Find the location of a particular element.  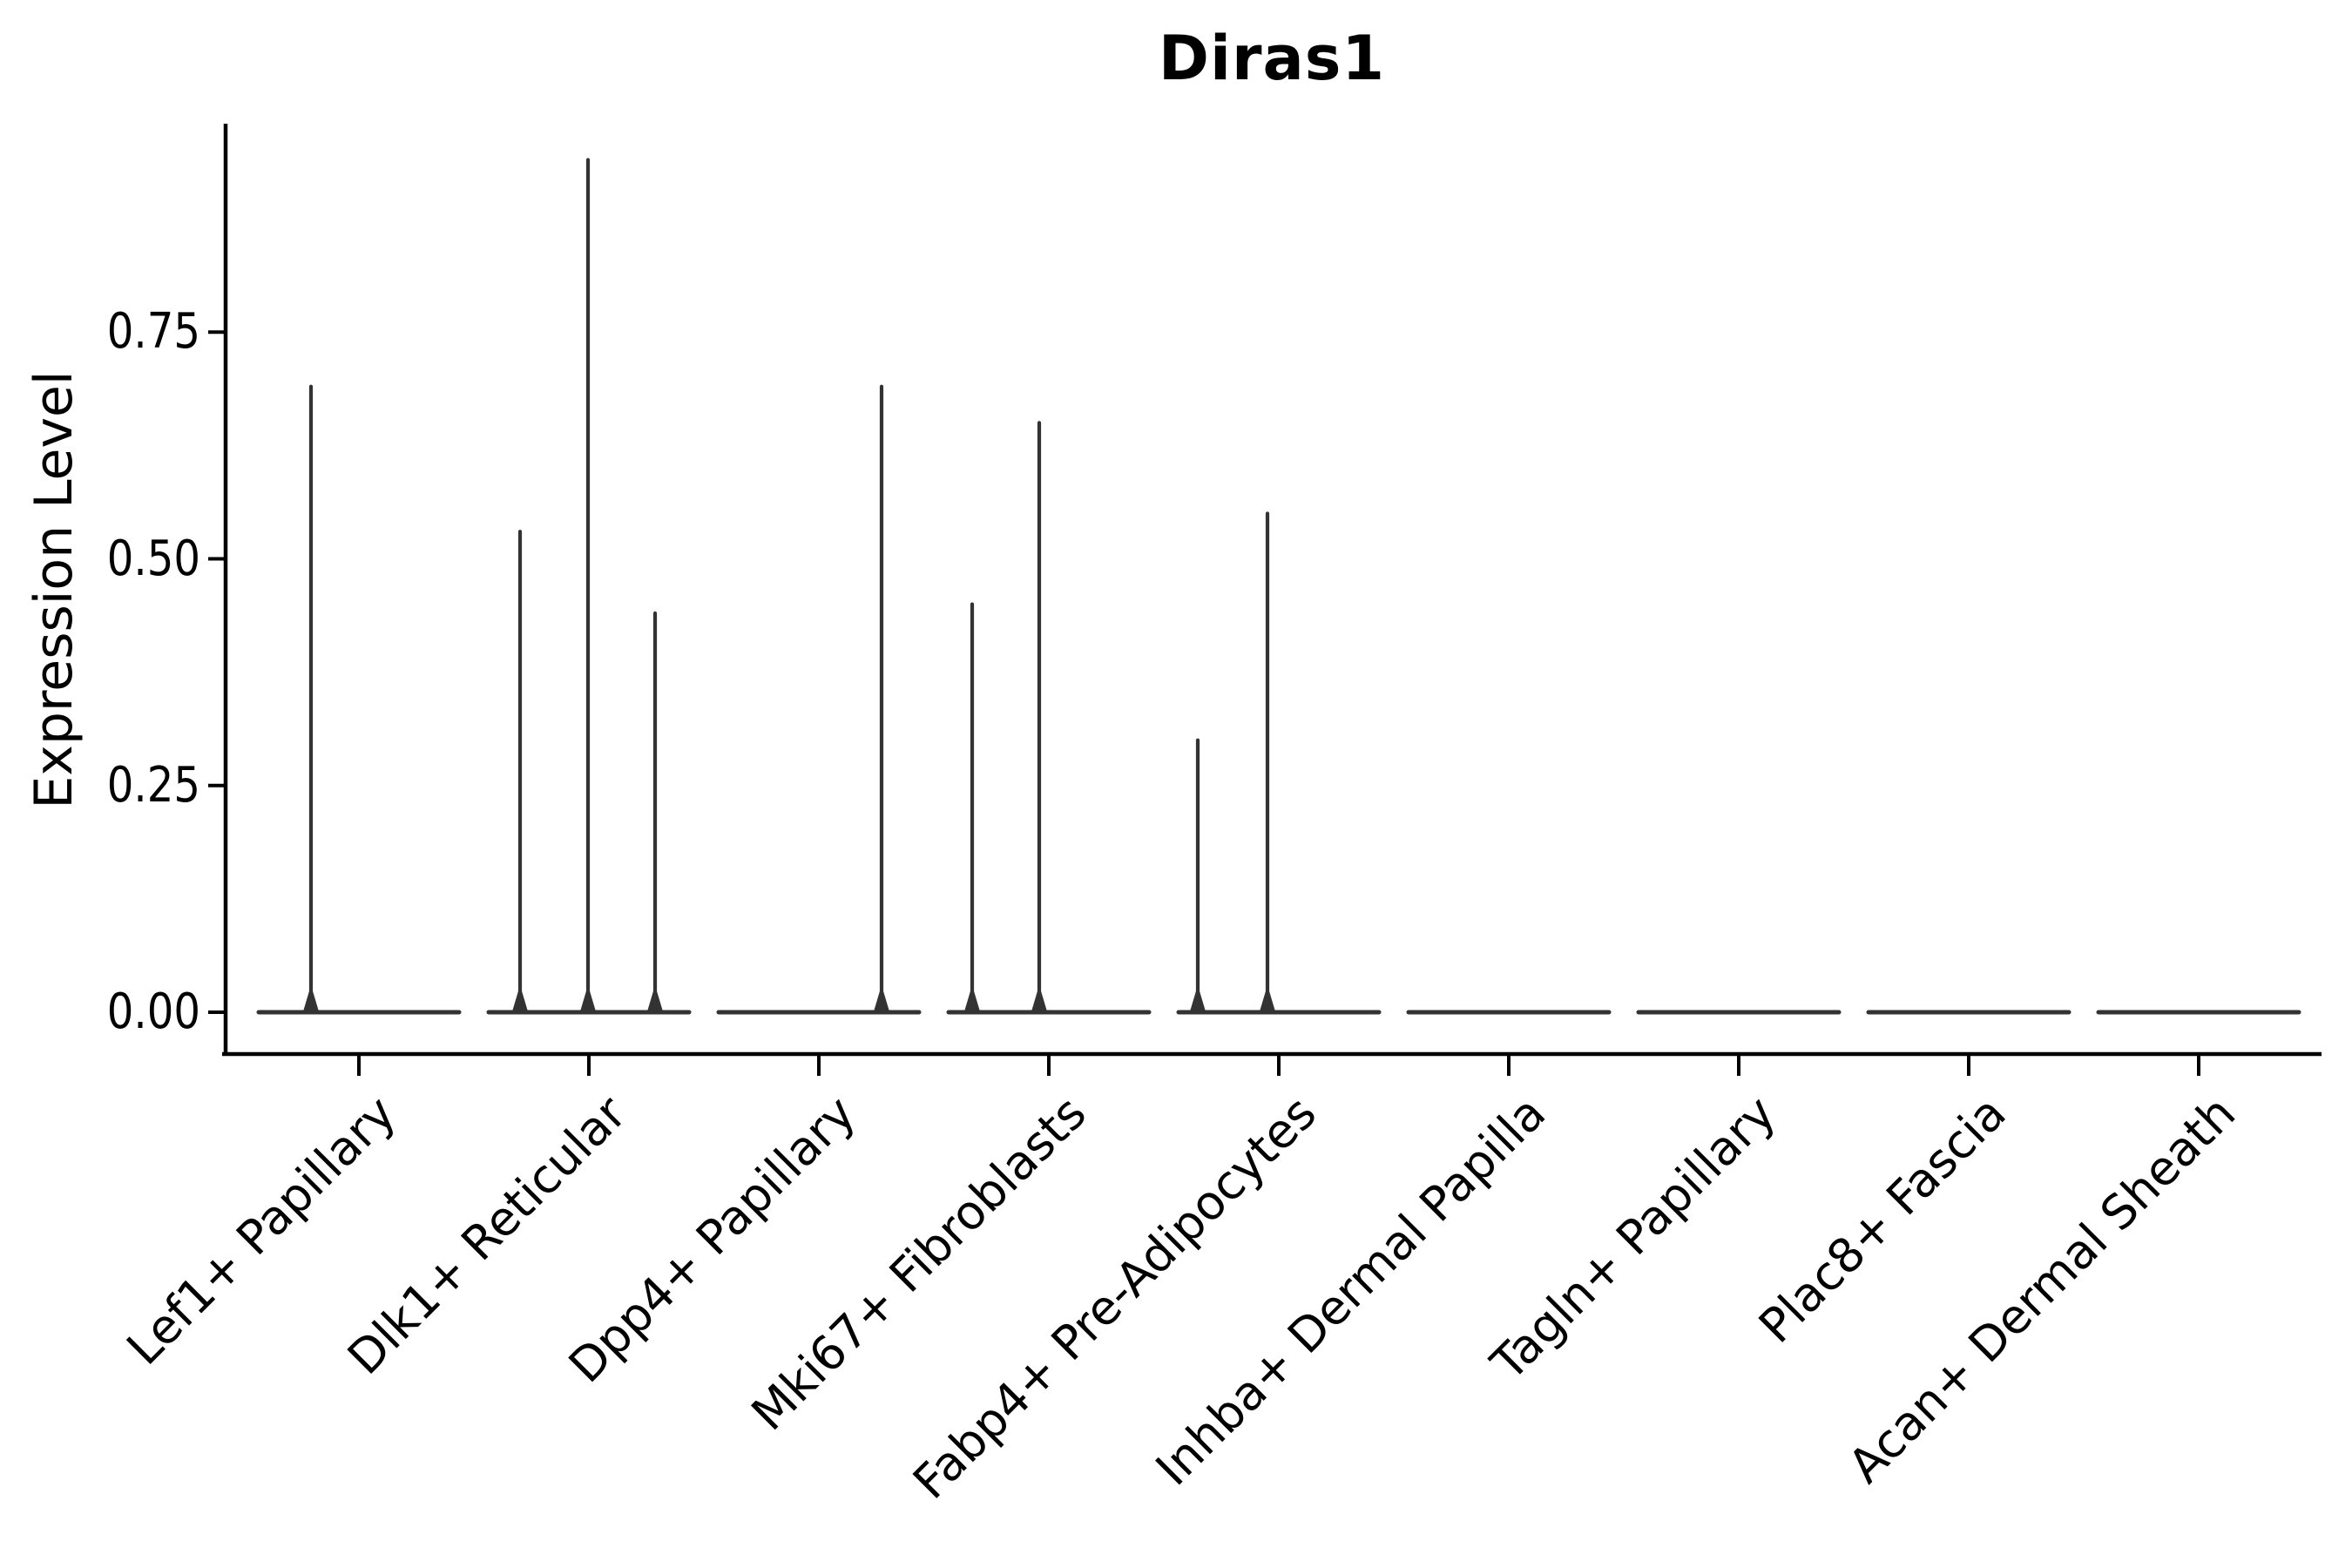

chart-title: Diras1 is located at coordinates (1272, 58).